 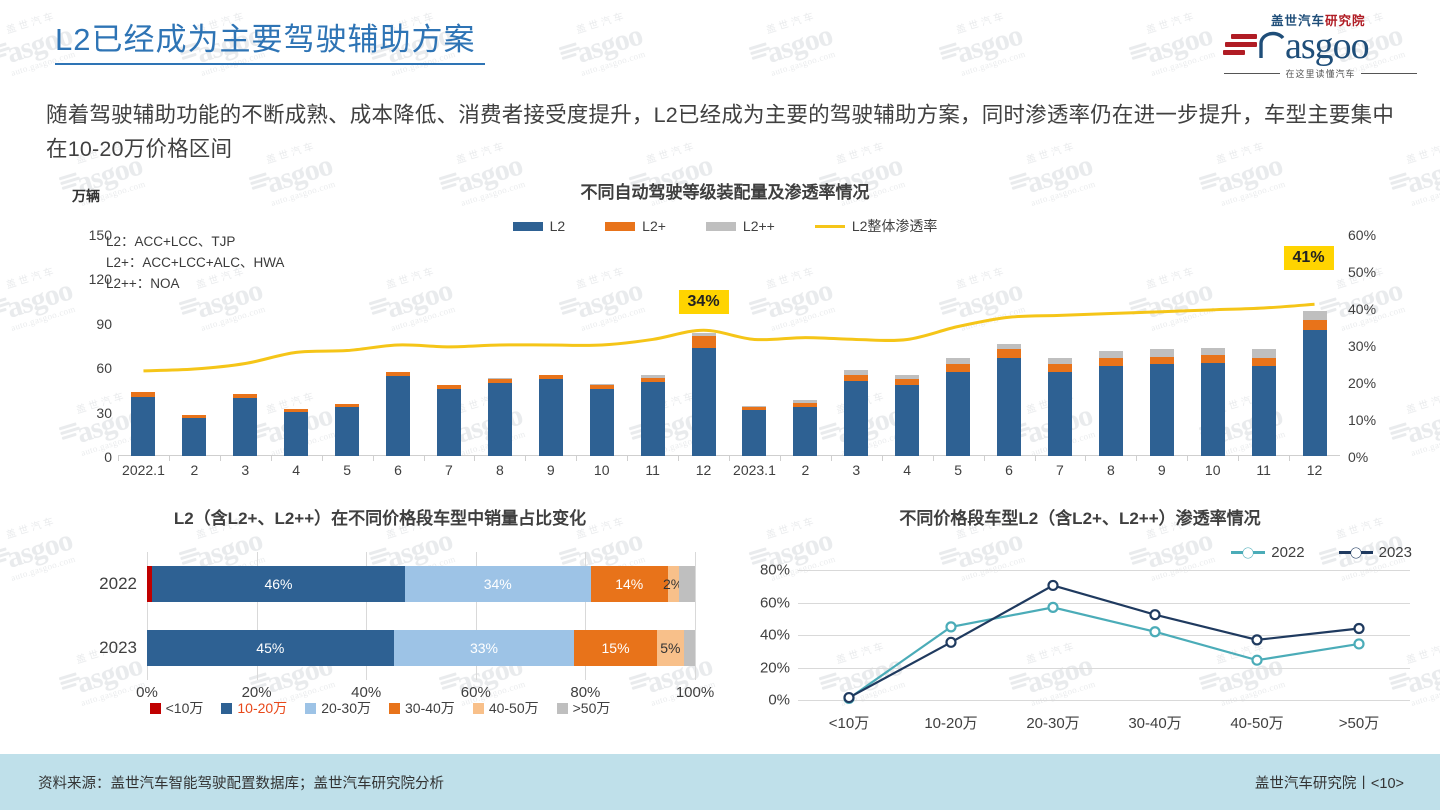 I want to click on main-x-axis-label: 6, so click(x=398, y=470).